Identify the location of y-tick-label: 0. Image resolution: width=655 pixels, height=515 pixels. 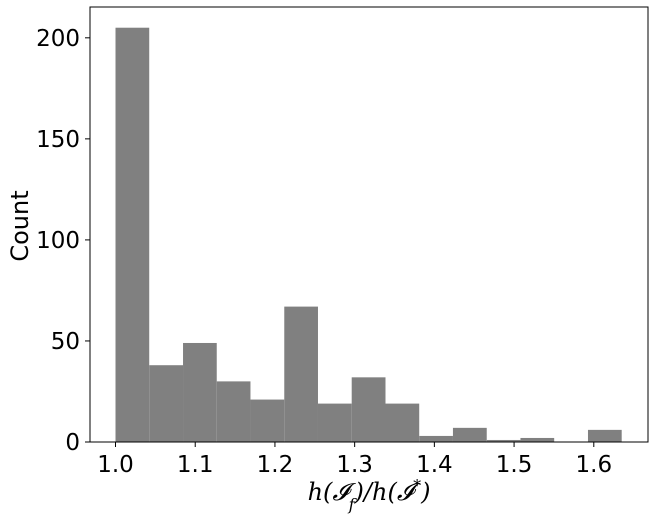
(72, 443).